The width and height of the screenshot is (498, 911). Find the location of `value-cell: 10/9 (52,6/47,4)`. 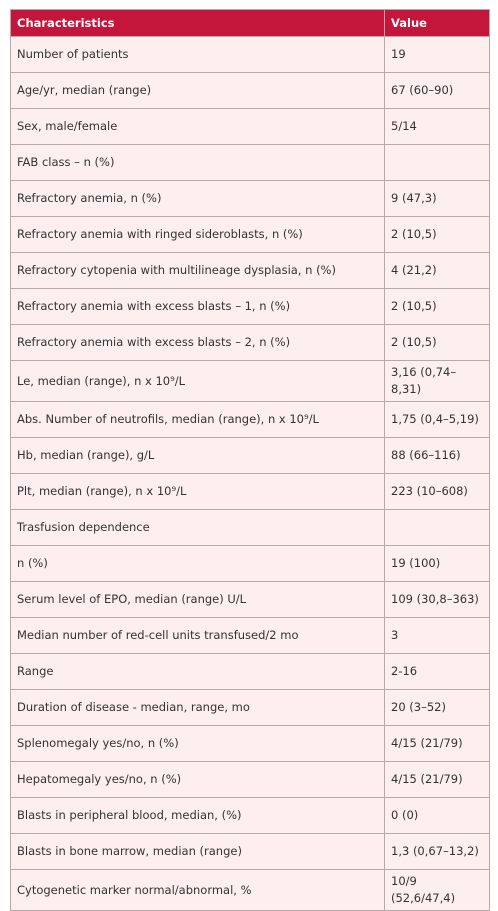

value-cell: 10/9 (52,6/47,4) is located at coordinates (437, 890).